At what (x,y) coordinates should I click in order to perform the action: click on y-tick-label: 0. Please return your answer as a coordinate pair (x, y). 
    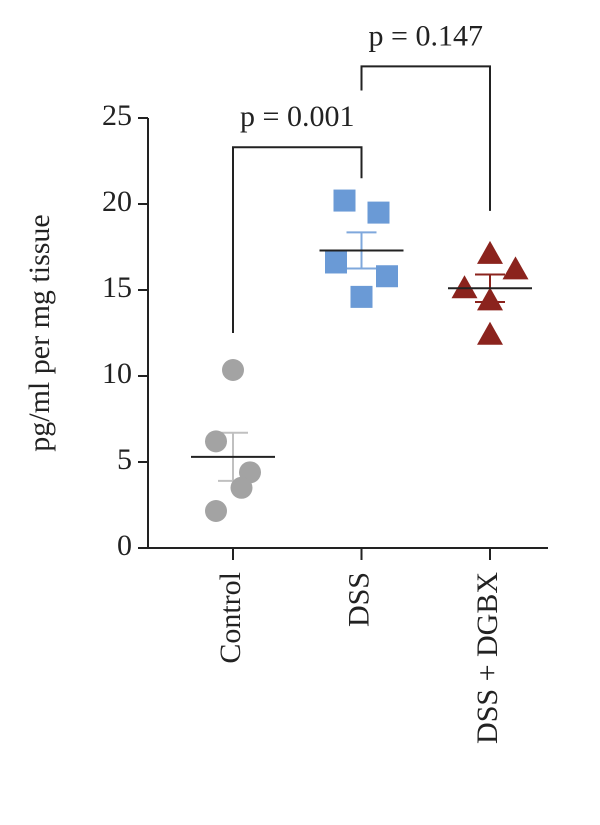
    Looking at the image, I should click on (124, 545).